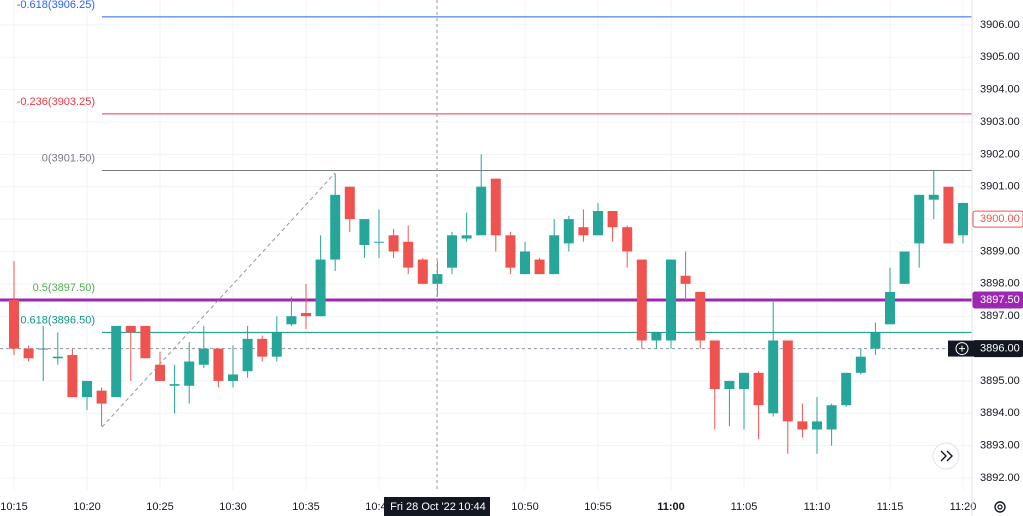 Image resolution: width=1023 pixels, height=516 pixels. Describe the element at coordinates (306, 507) in the screenshot. I see `x-tick-label: 10:35` at that location.